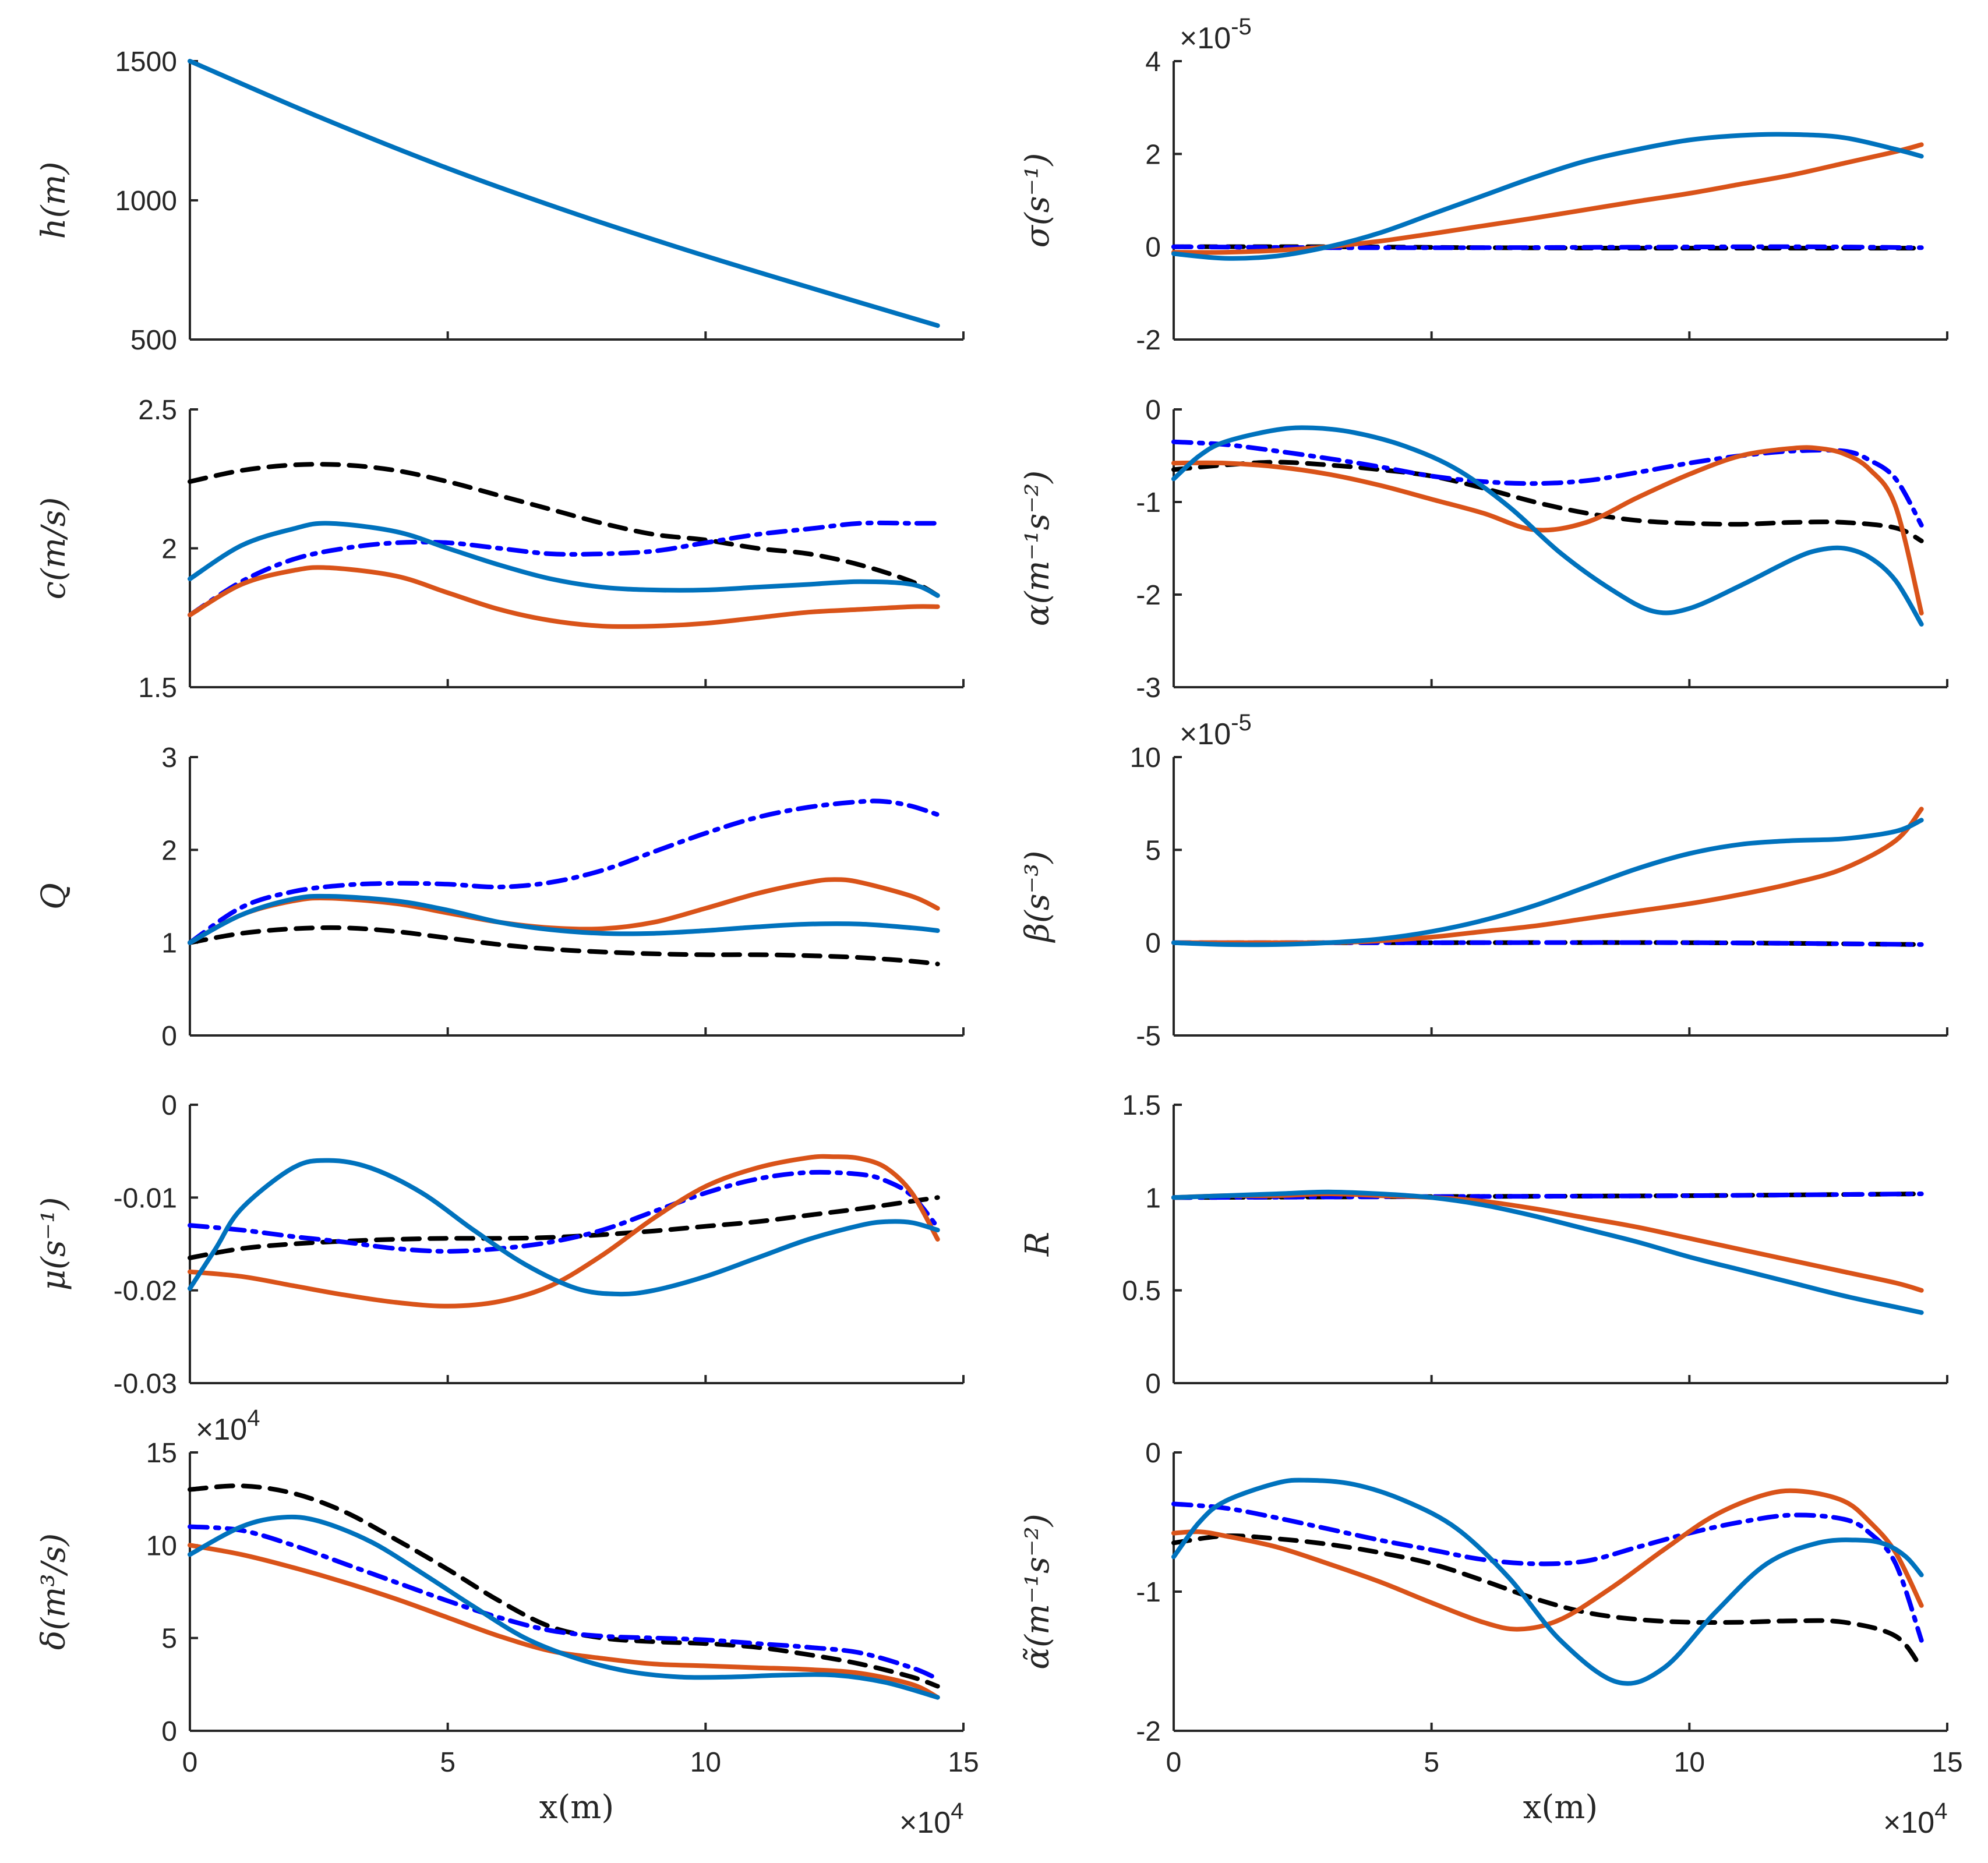  What do you see at coordinates (54, 896) in the screenshot?
I see `y-axis-title: Q` at bounding box center [54, 896].